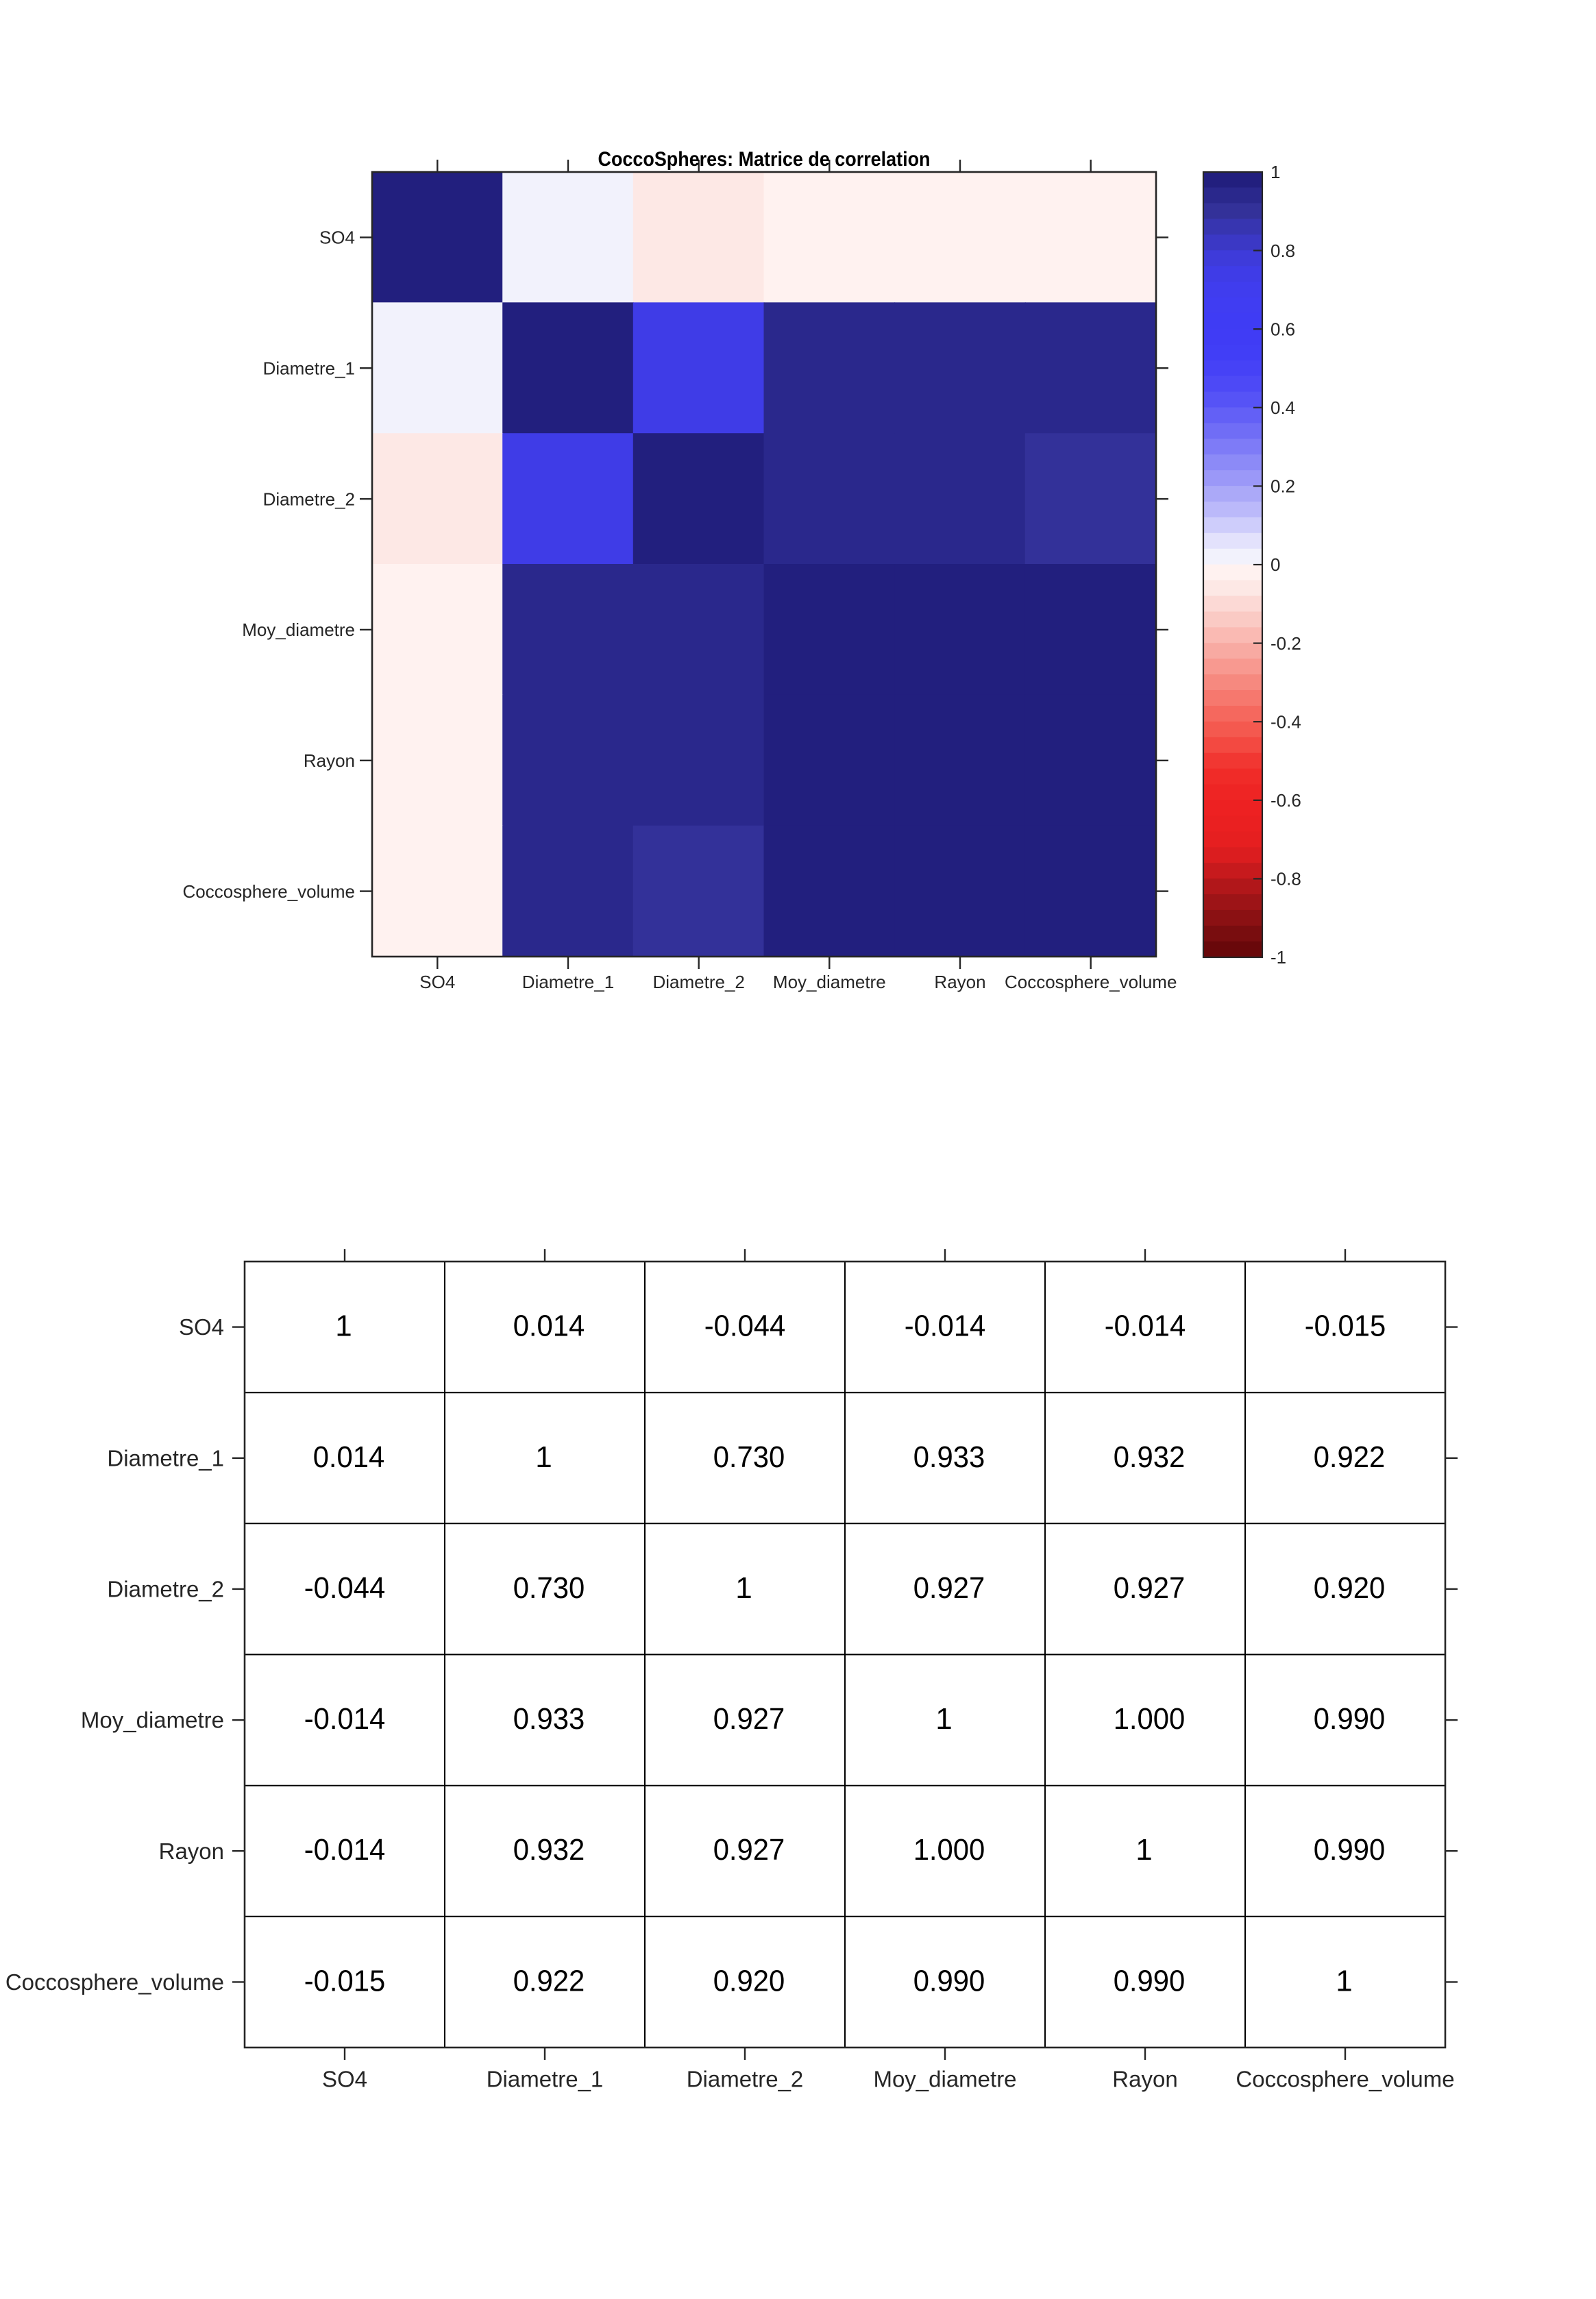 Image resolution: width=1596 pixels, height=2299 pixels. Describe the element at coordinates (1275, 564) in the screenshot. I see `svg-text: 0` at that location.